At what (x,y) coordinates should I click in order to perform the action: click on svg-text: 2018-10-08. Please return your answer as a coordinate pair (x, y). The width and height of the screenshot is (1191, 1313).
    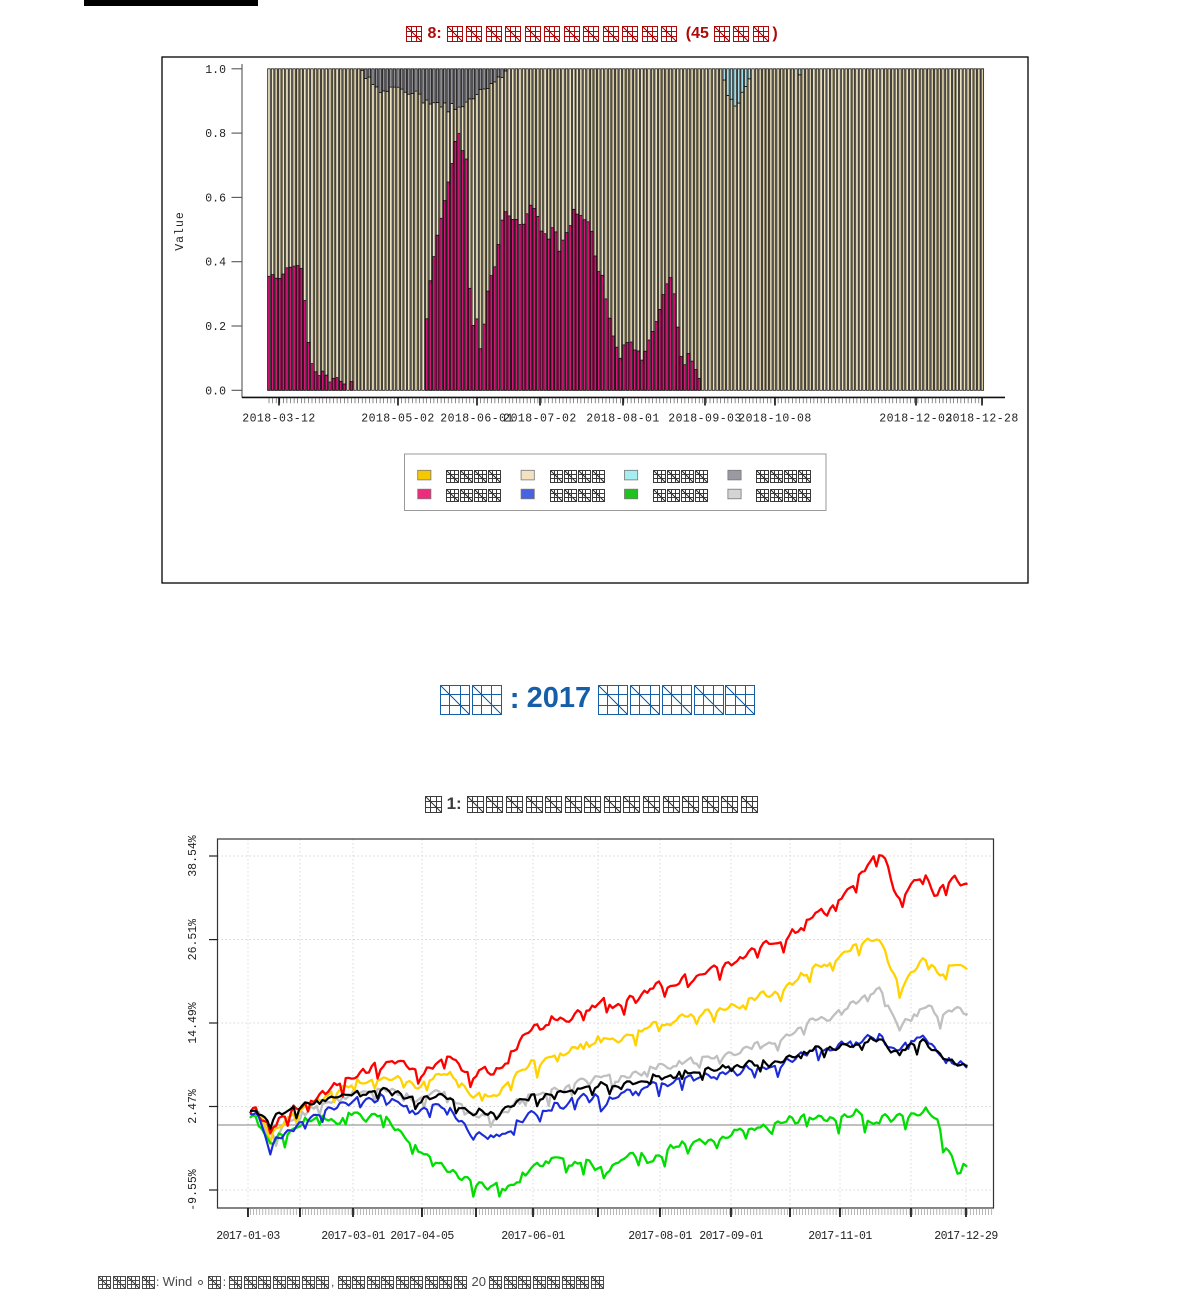
    Looking at the image, I should click on (775, 419).